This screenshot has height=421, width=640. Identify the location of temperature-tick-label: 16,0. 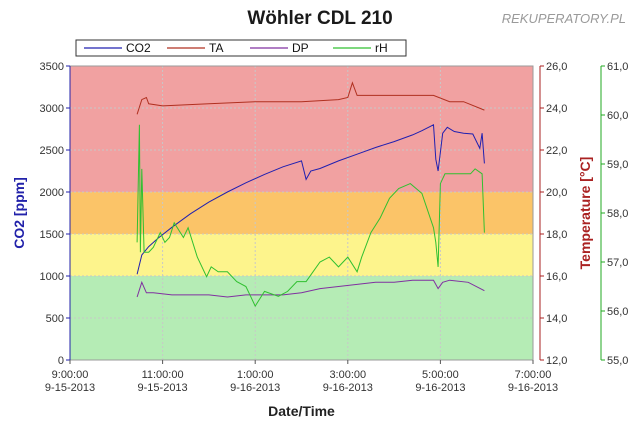
(556, 277).